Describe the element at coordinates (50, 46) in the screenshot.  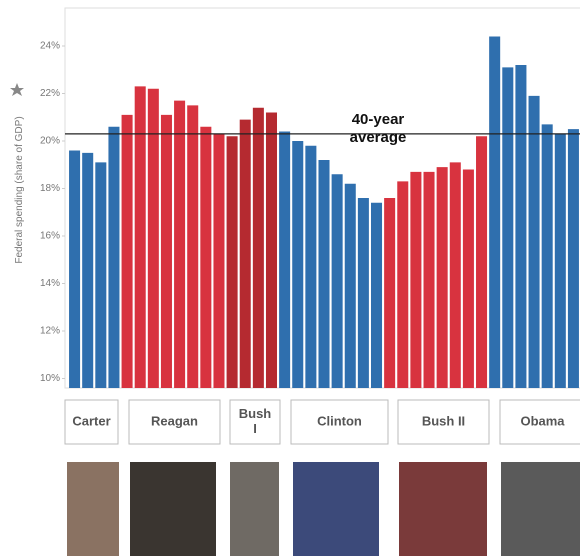
I see `y-tick-label: 24%` at that location.